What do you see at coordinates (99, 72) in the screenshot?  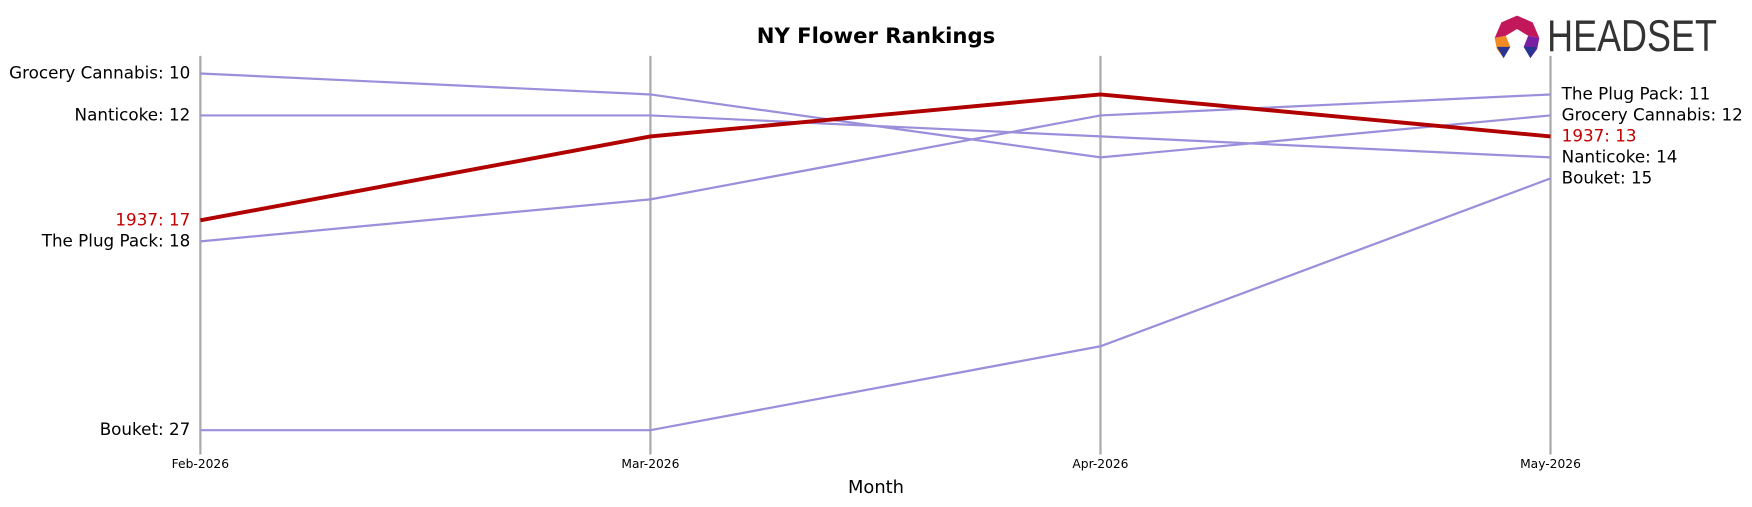 I see `value-label: Grocery Cannabis: 10` at bounding box center [99, 72].